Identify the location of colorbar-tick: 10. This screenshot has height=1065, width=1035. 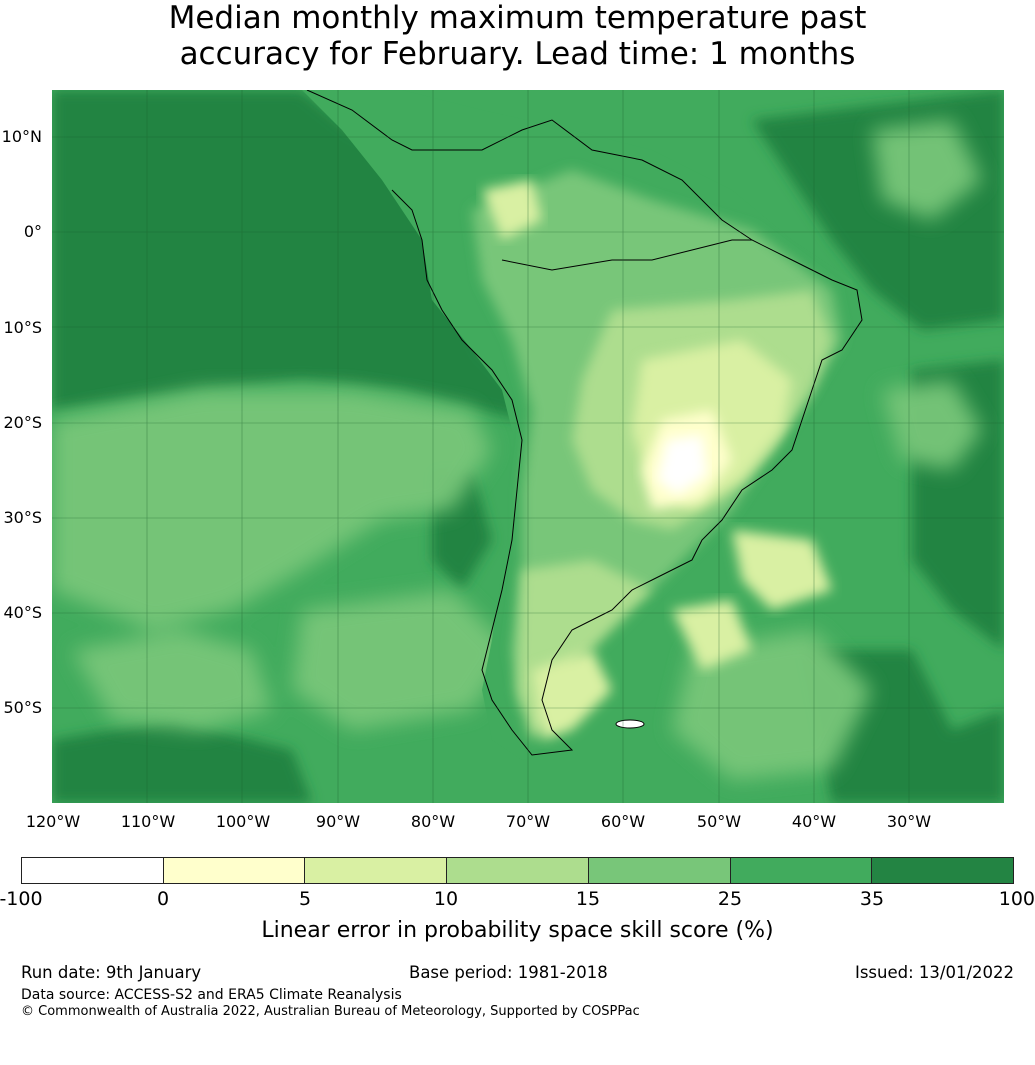
(446, 899).